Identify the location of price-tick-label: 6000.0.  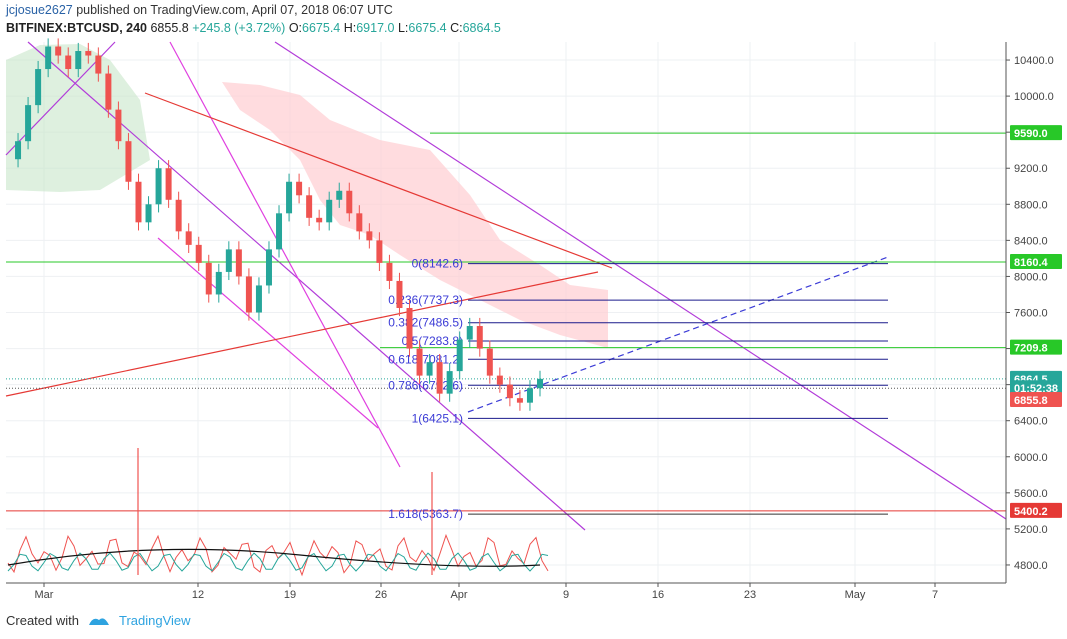
(1031, 458).